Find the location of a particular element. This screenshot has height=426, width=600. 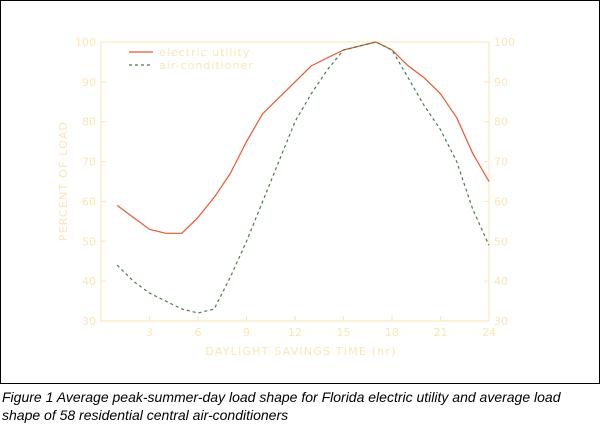

y-tick-label-right: 100 is located at coordinates (504, 42).